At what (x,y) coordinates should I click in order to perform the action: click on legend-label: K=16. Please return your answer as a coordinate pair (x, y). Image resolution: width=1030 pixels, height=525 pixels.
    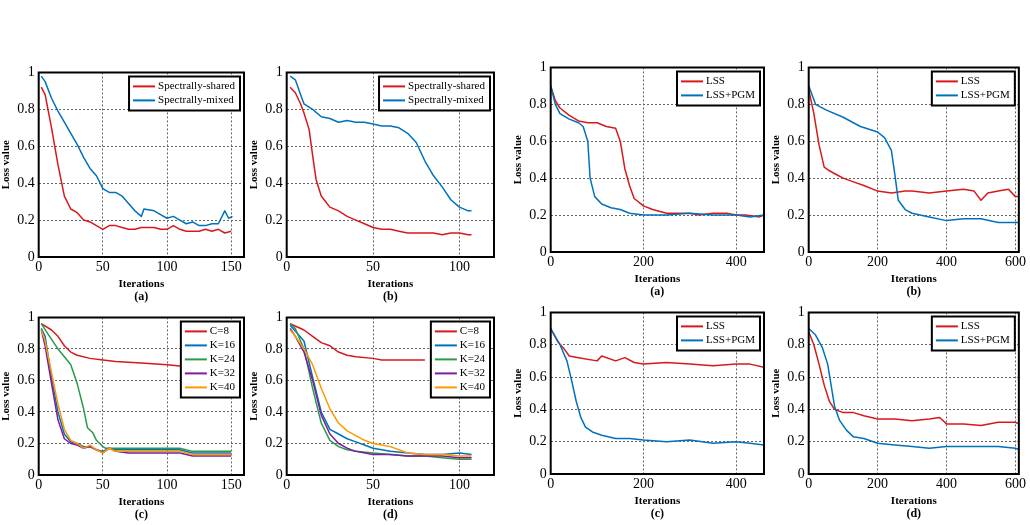
    Looking at the image, I should click on (222, 344).